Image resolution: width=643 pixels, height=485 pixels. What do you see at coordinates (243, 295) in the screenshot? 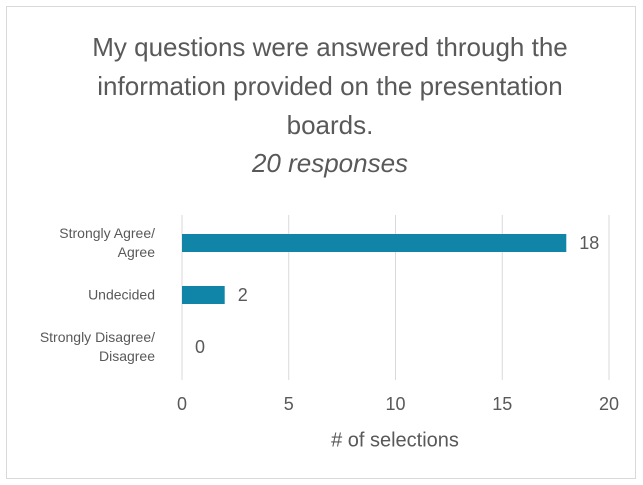
I see `data-label: 2` at bounding box center [243, 295].